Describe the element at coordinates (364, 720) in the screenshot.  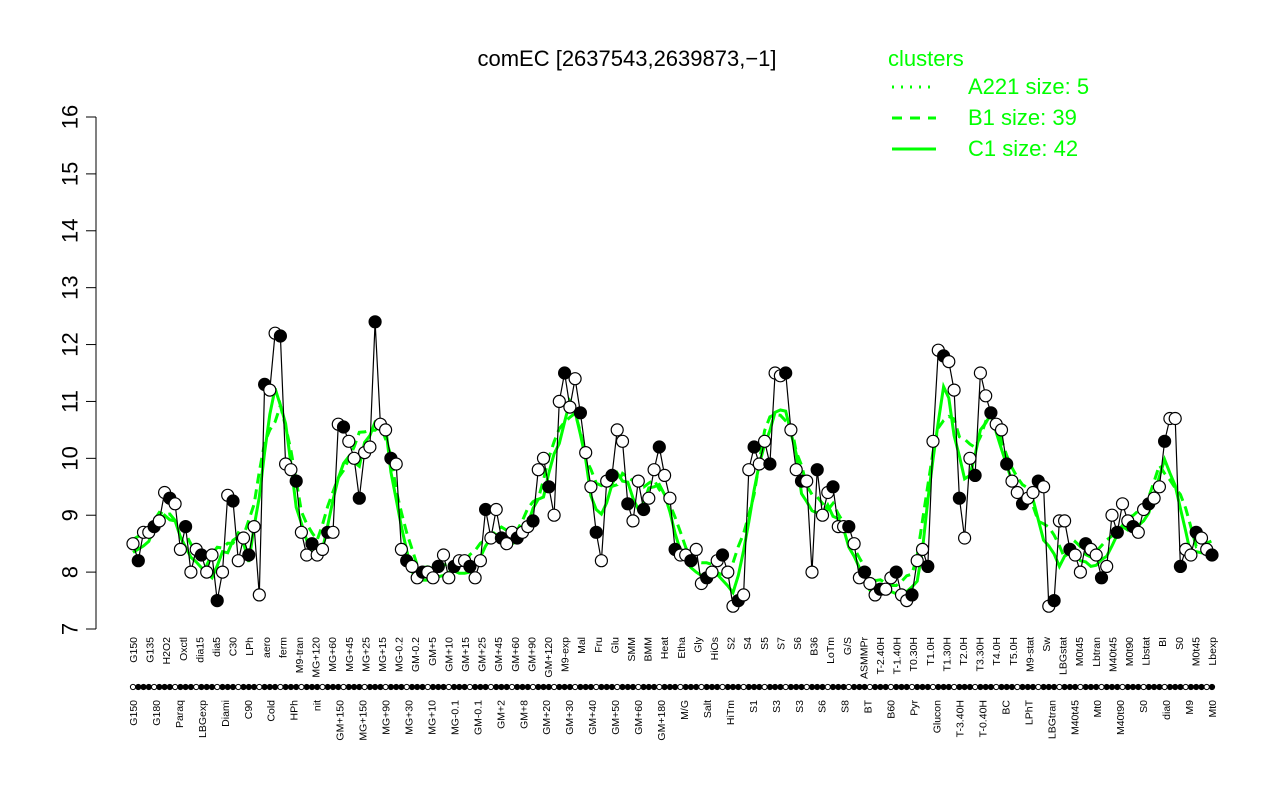
I see `x-tick-label-bottom: MG+150` at that location.